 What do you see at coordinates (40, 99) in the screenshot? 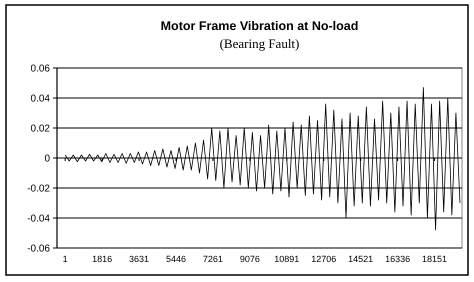
I see `y-tick-label: 0.04` at bounding box center [40, 99].